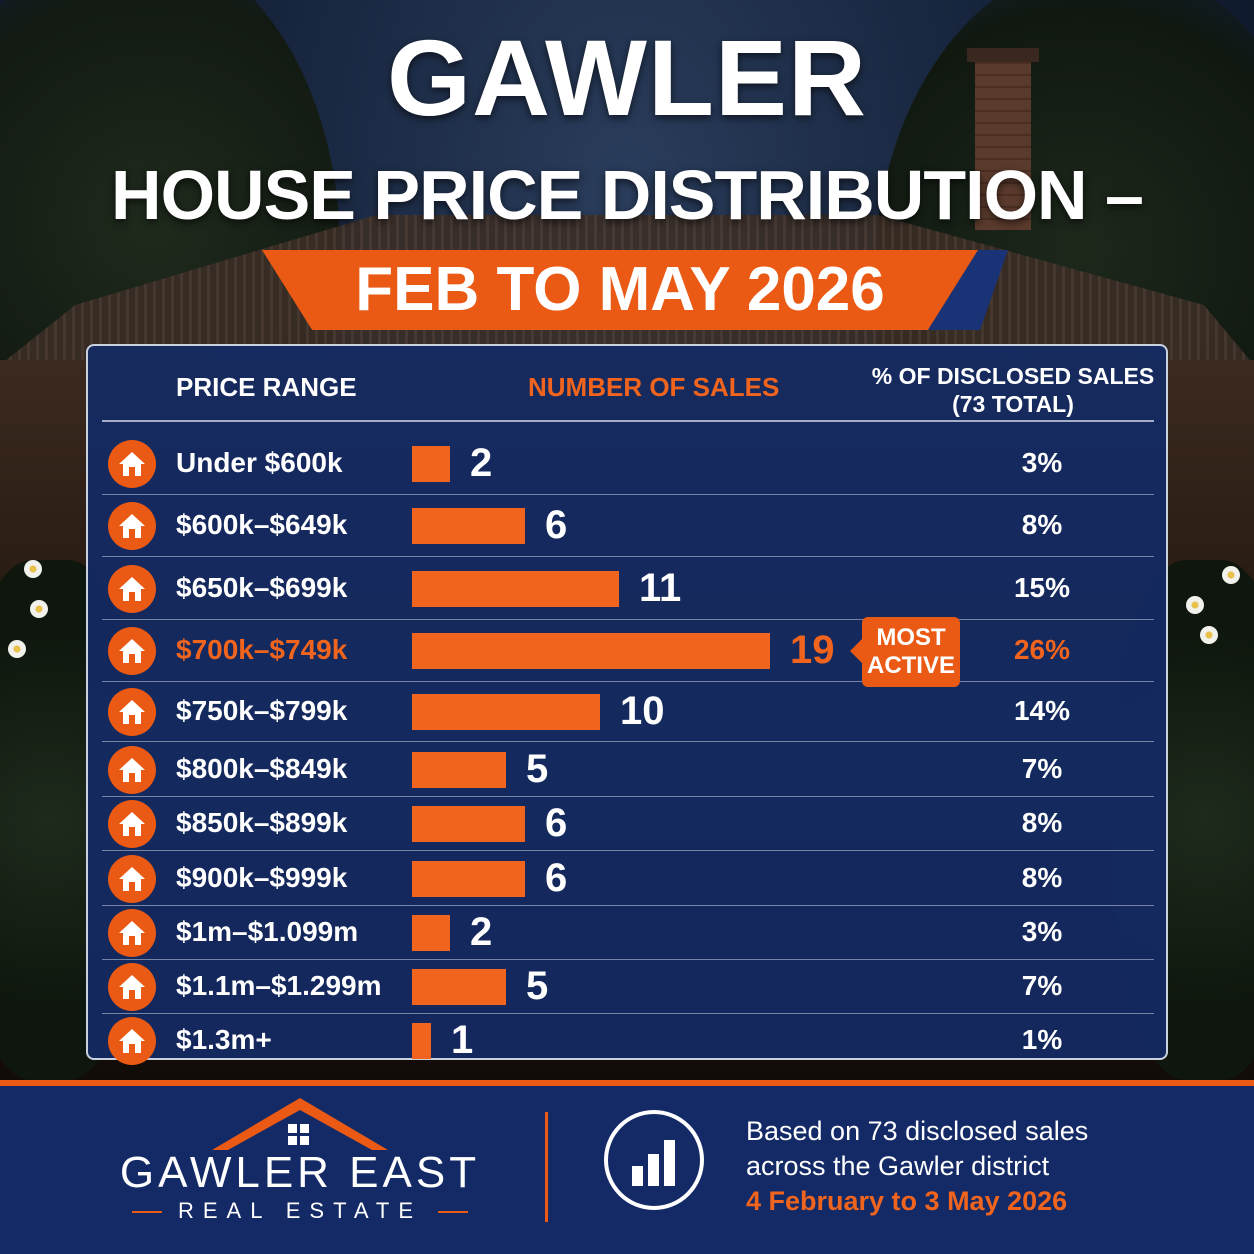 Image resolution: width=1254 pixels, height=1254 pixels. What do you see at coordinates (262, 649) in the screenshot?
I see `row-price-range: $700k–$749k` at bounding box center [262, 649].